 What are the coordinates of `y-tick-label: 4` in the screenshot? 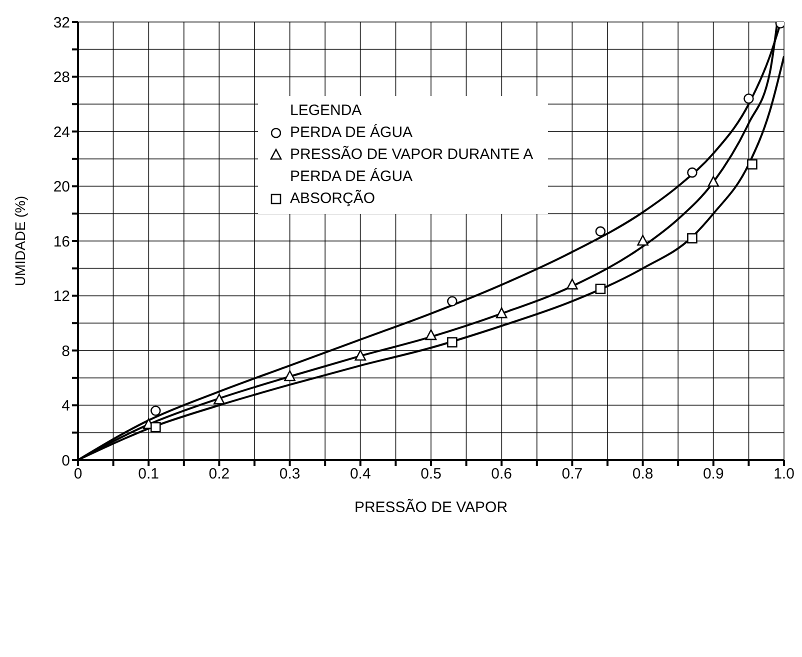 It's located at (66, 406).